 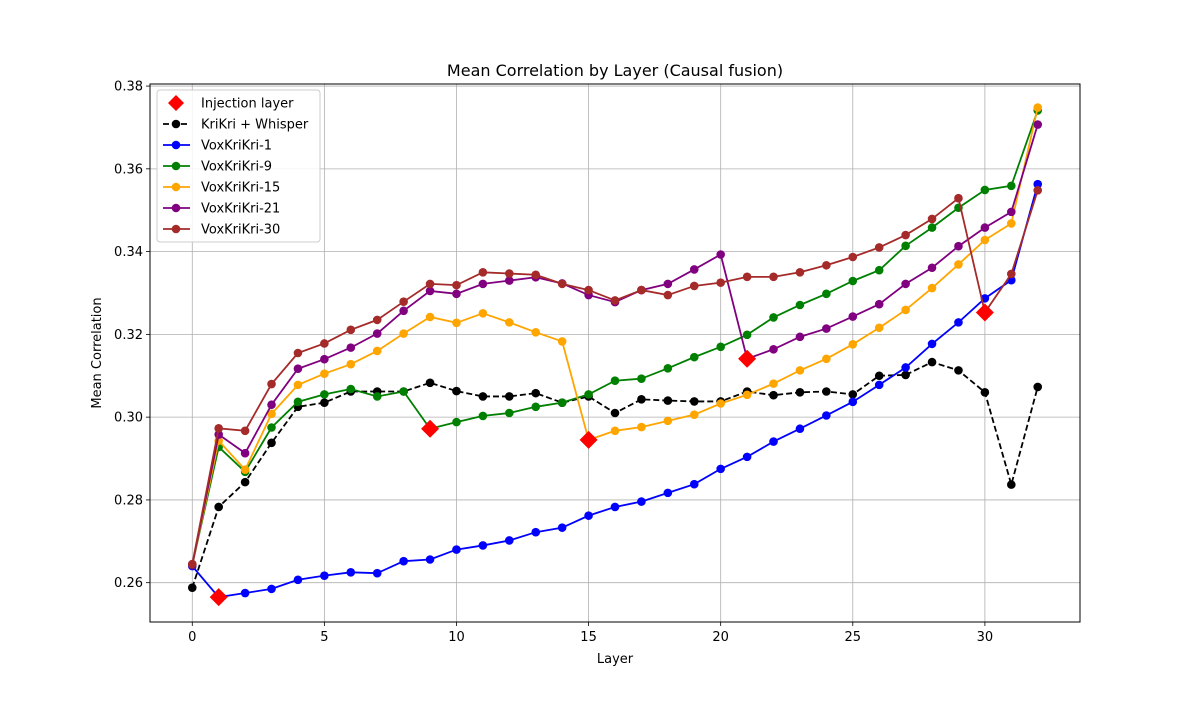 What do you see at coordinates (128, 87) in the screenshot?
I see `y-tick-label: 0.38` at bounding box center [128, 87].